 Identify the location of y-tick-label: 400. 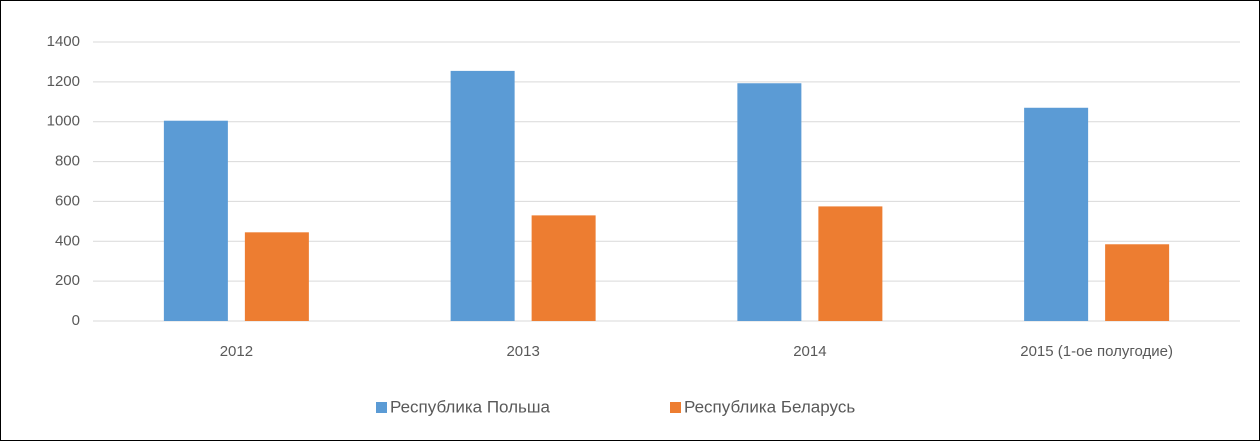
(67, 240).